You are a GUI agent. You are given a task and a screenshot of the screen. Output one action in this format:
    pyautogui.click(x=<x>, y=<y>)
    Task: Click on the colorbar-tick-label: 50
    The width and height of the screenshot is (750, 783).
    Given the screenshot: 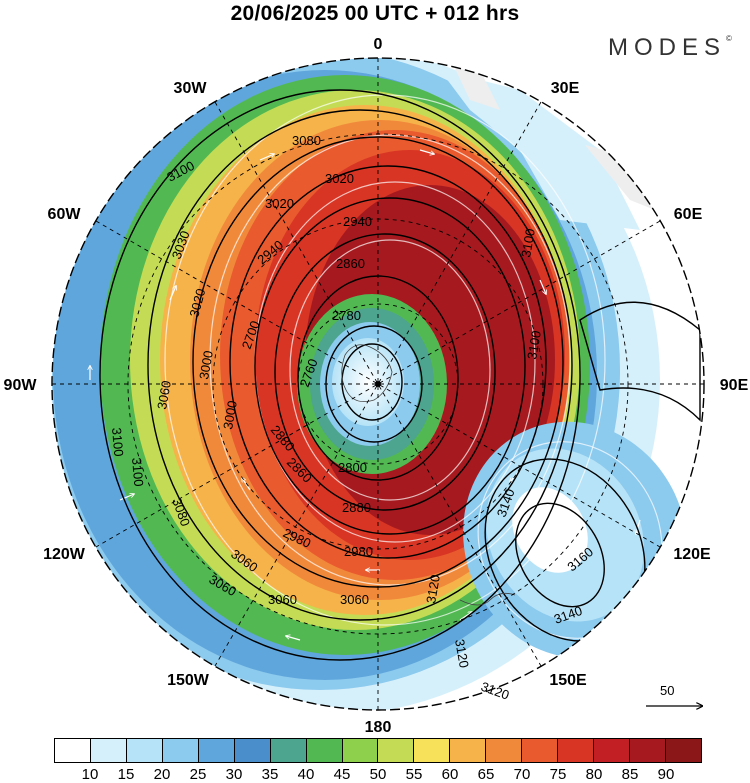 What is the action you would take?
    pyautogui.click(x=378, y=774)
    